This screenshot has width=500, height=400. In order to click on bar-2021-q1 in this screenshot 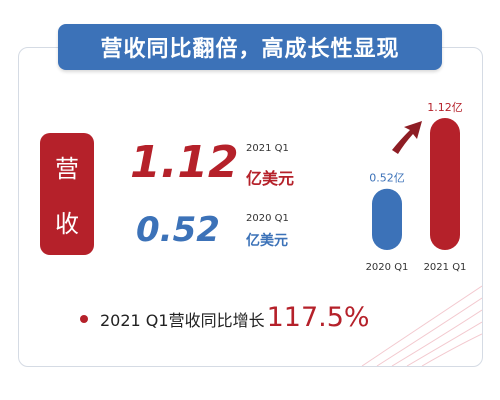, I will do `click(445, 184)`.